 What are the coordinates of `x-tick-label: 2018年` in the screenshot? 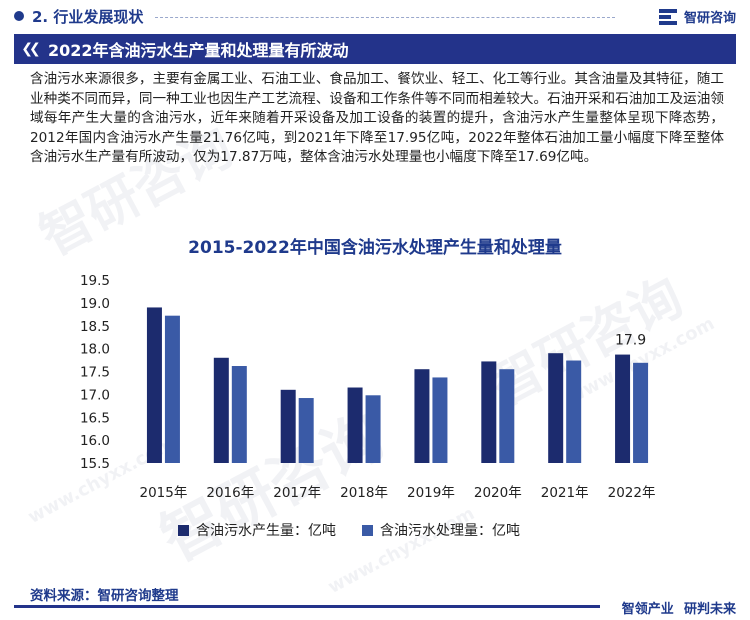 It's located at (364, 493).